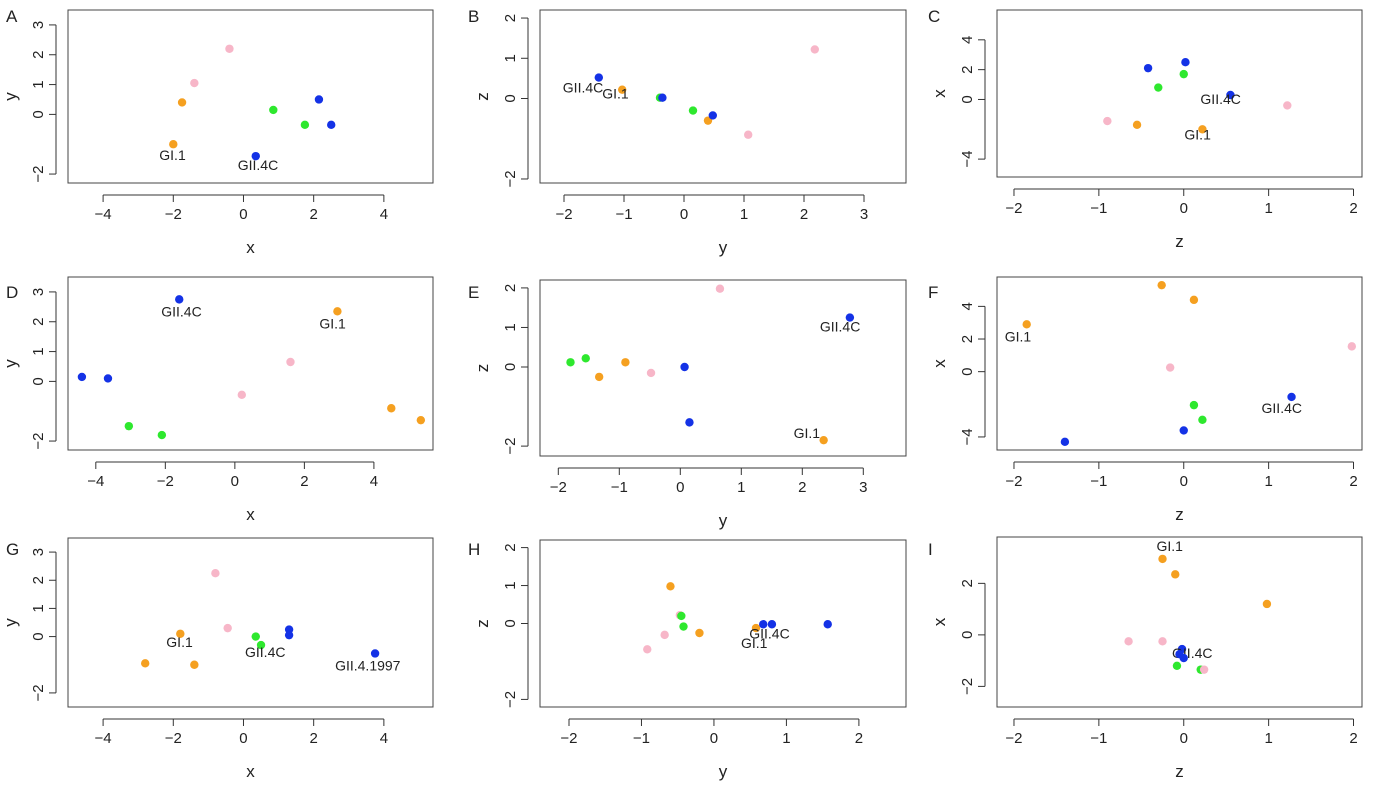 The image size is (1383, 800). Describe the element at coordinates (12, 549) in the screenshot. I see `panel-letter: G` at that location.